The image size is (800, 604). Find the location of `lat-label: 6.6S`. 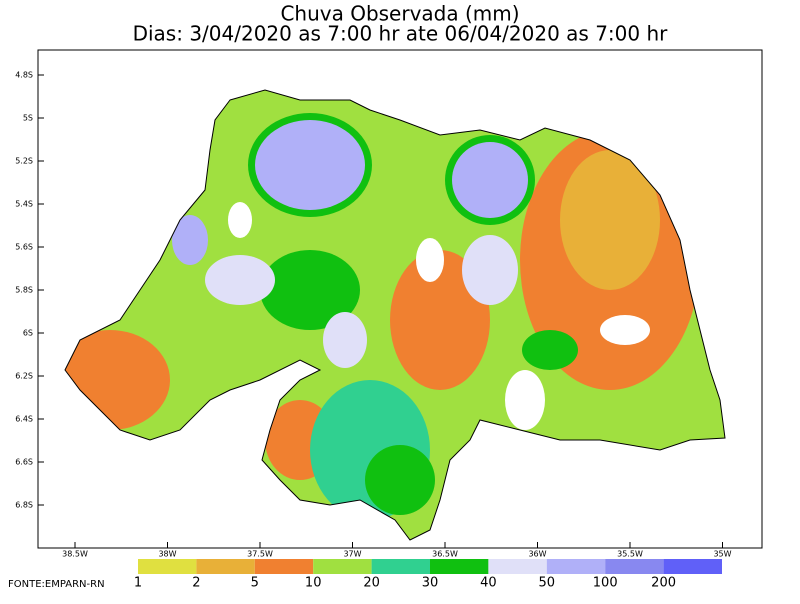

lat-label: 6.6S is located at coordinates (24, 462).